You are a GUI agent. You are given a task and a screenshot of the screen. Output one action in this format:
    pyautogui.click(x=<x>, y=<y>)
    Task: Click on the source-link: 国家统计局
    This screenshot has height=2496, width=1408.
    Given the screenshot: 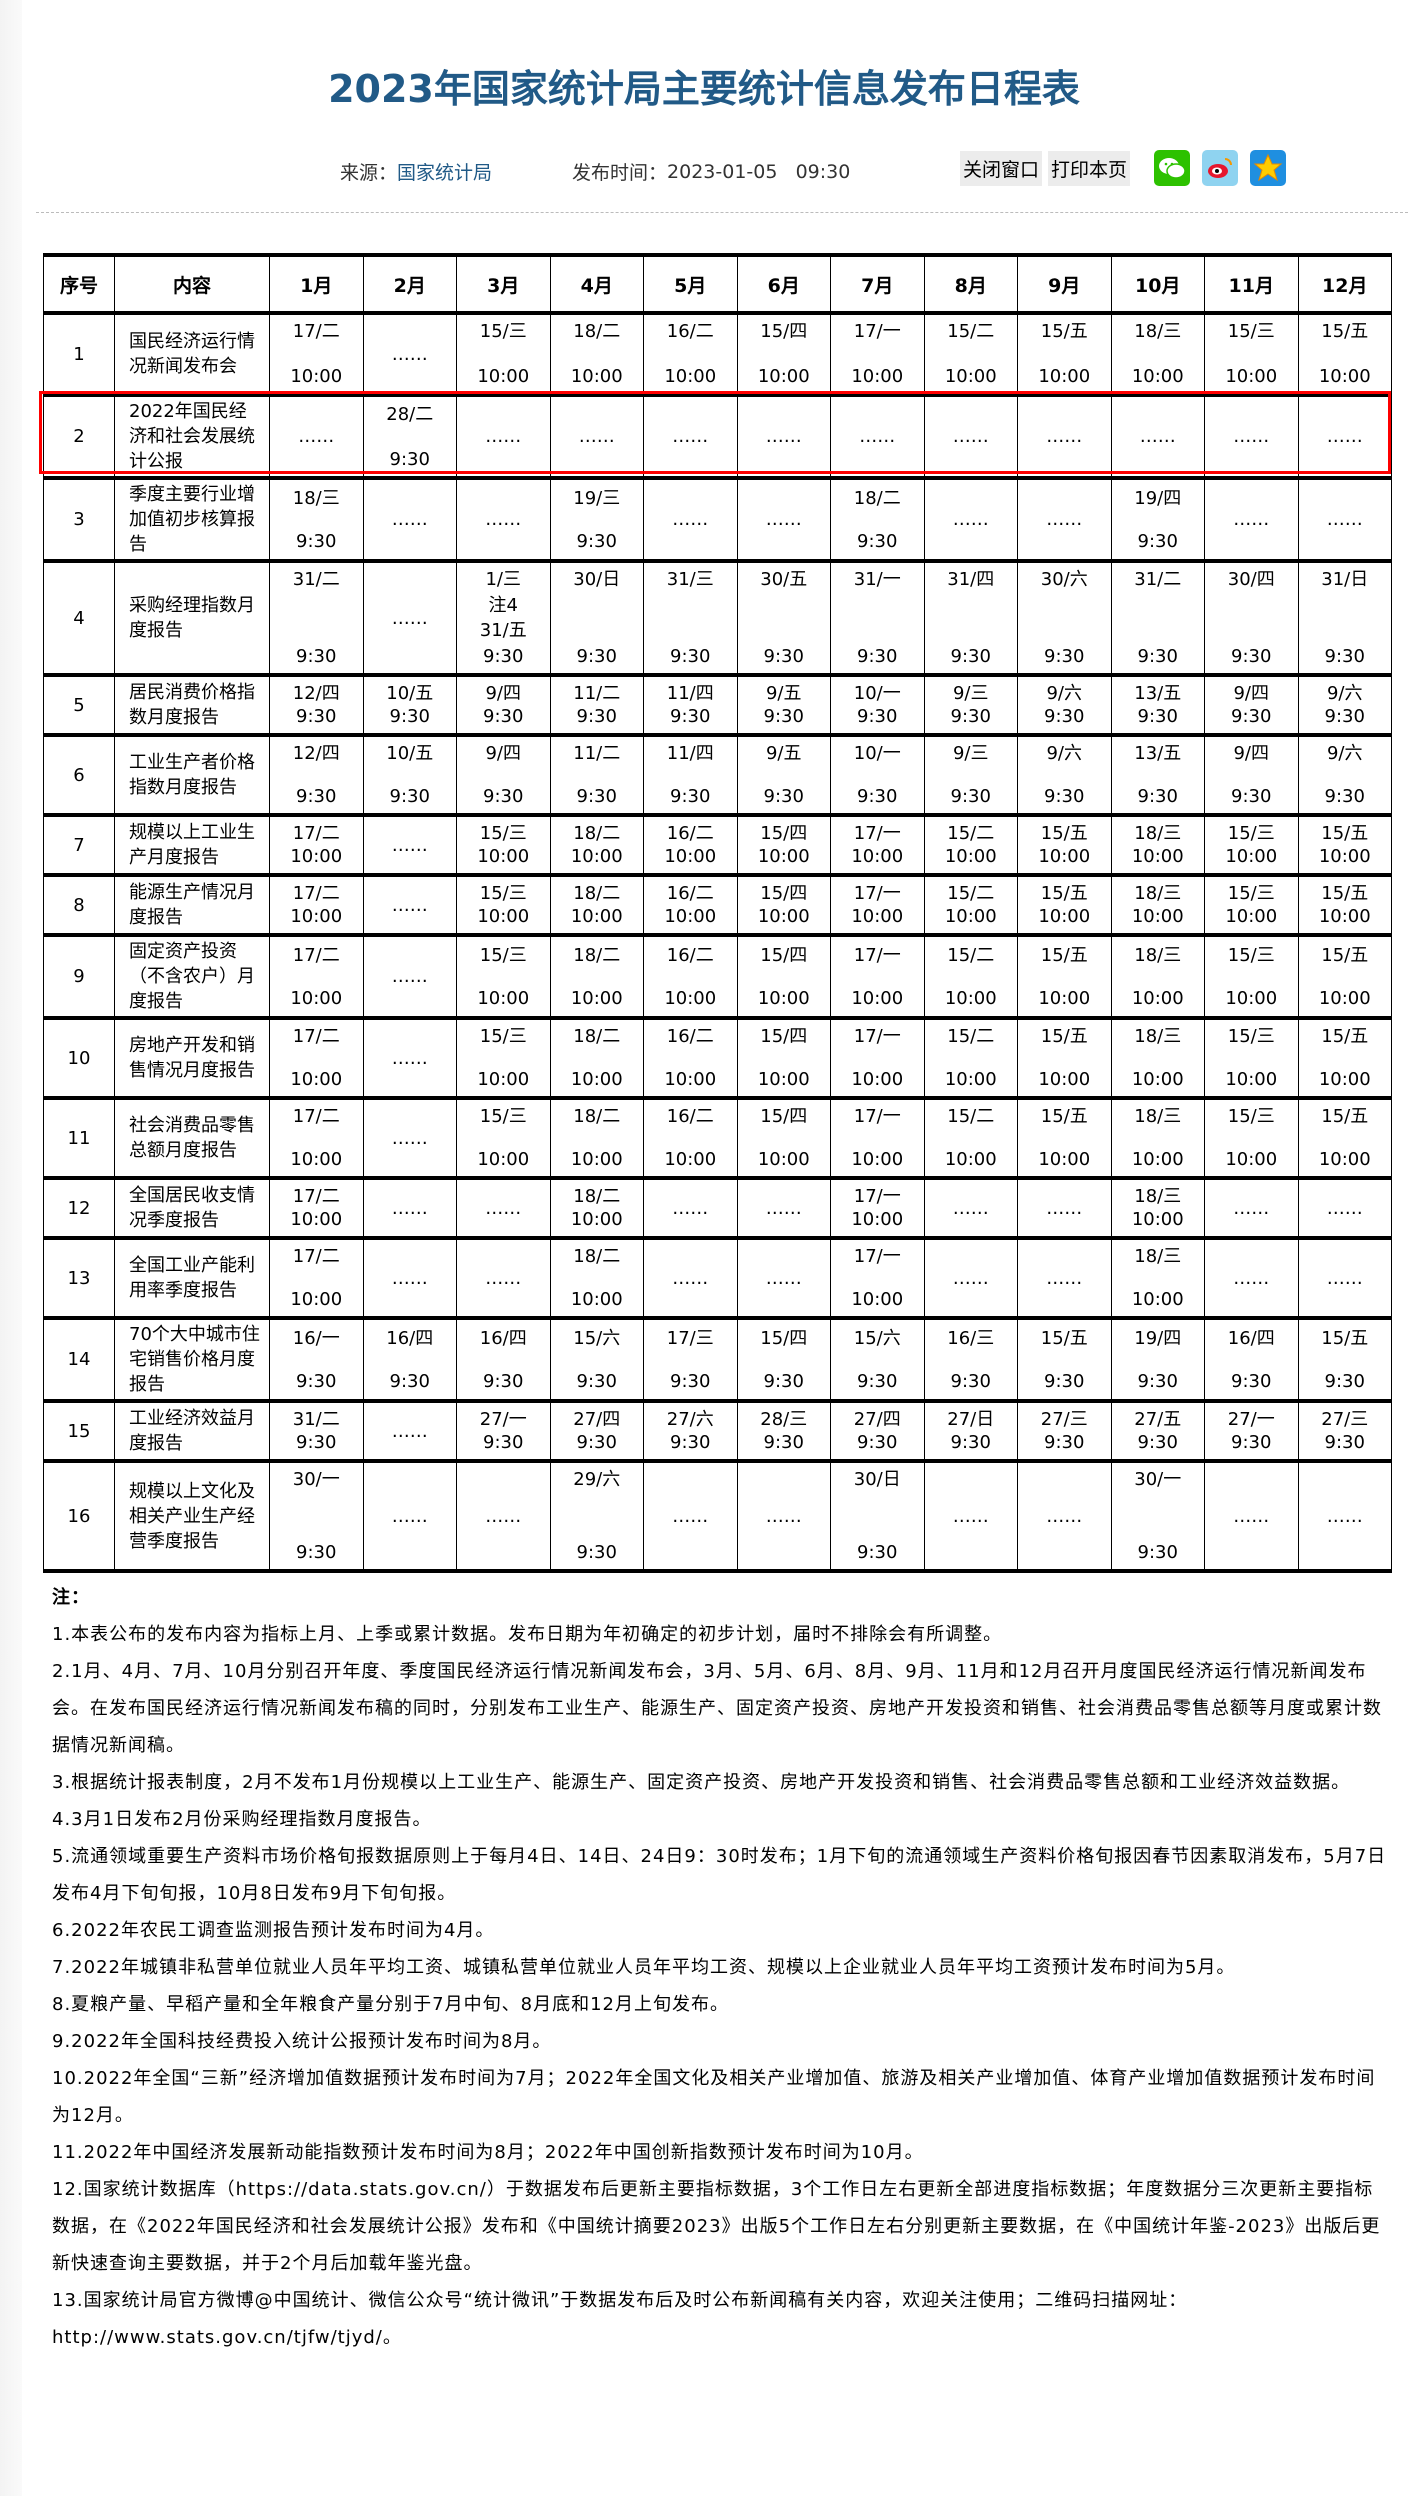 What is the action you would take?
    pyautogui.click(x=445, y=173)
    